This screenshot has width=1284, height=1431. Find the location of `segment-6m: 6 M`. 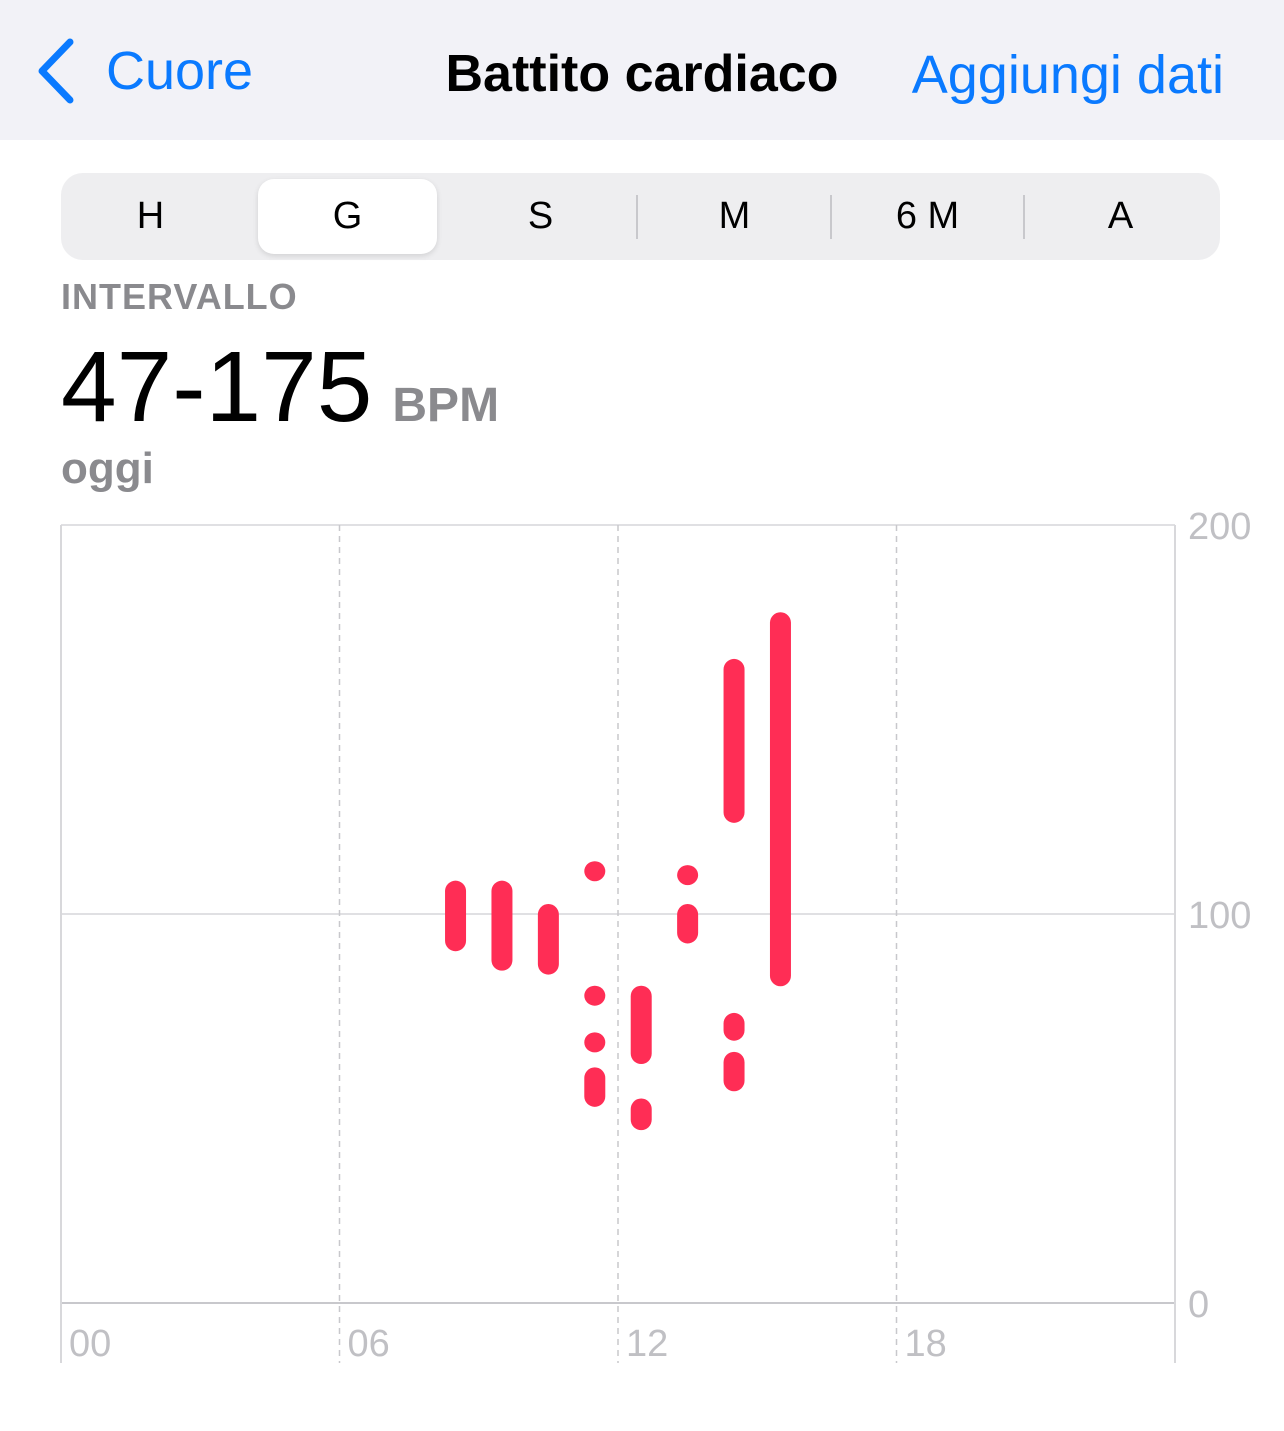

segment-6m: 6 M is located at coordinates (927, 216).